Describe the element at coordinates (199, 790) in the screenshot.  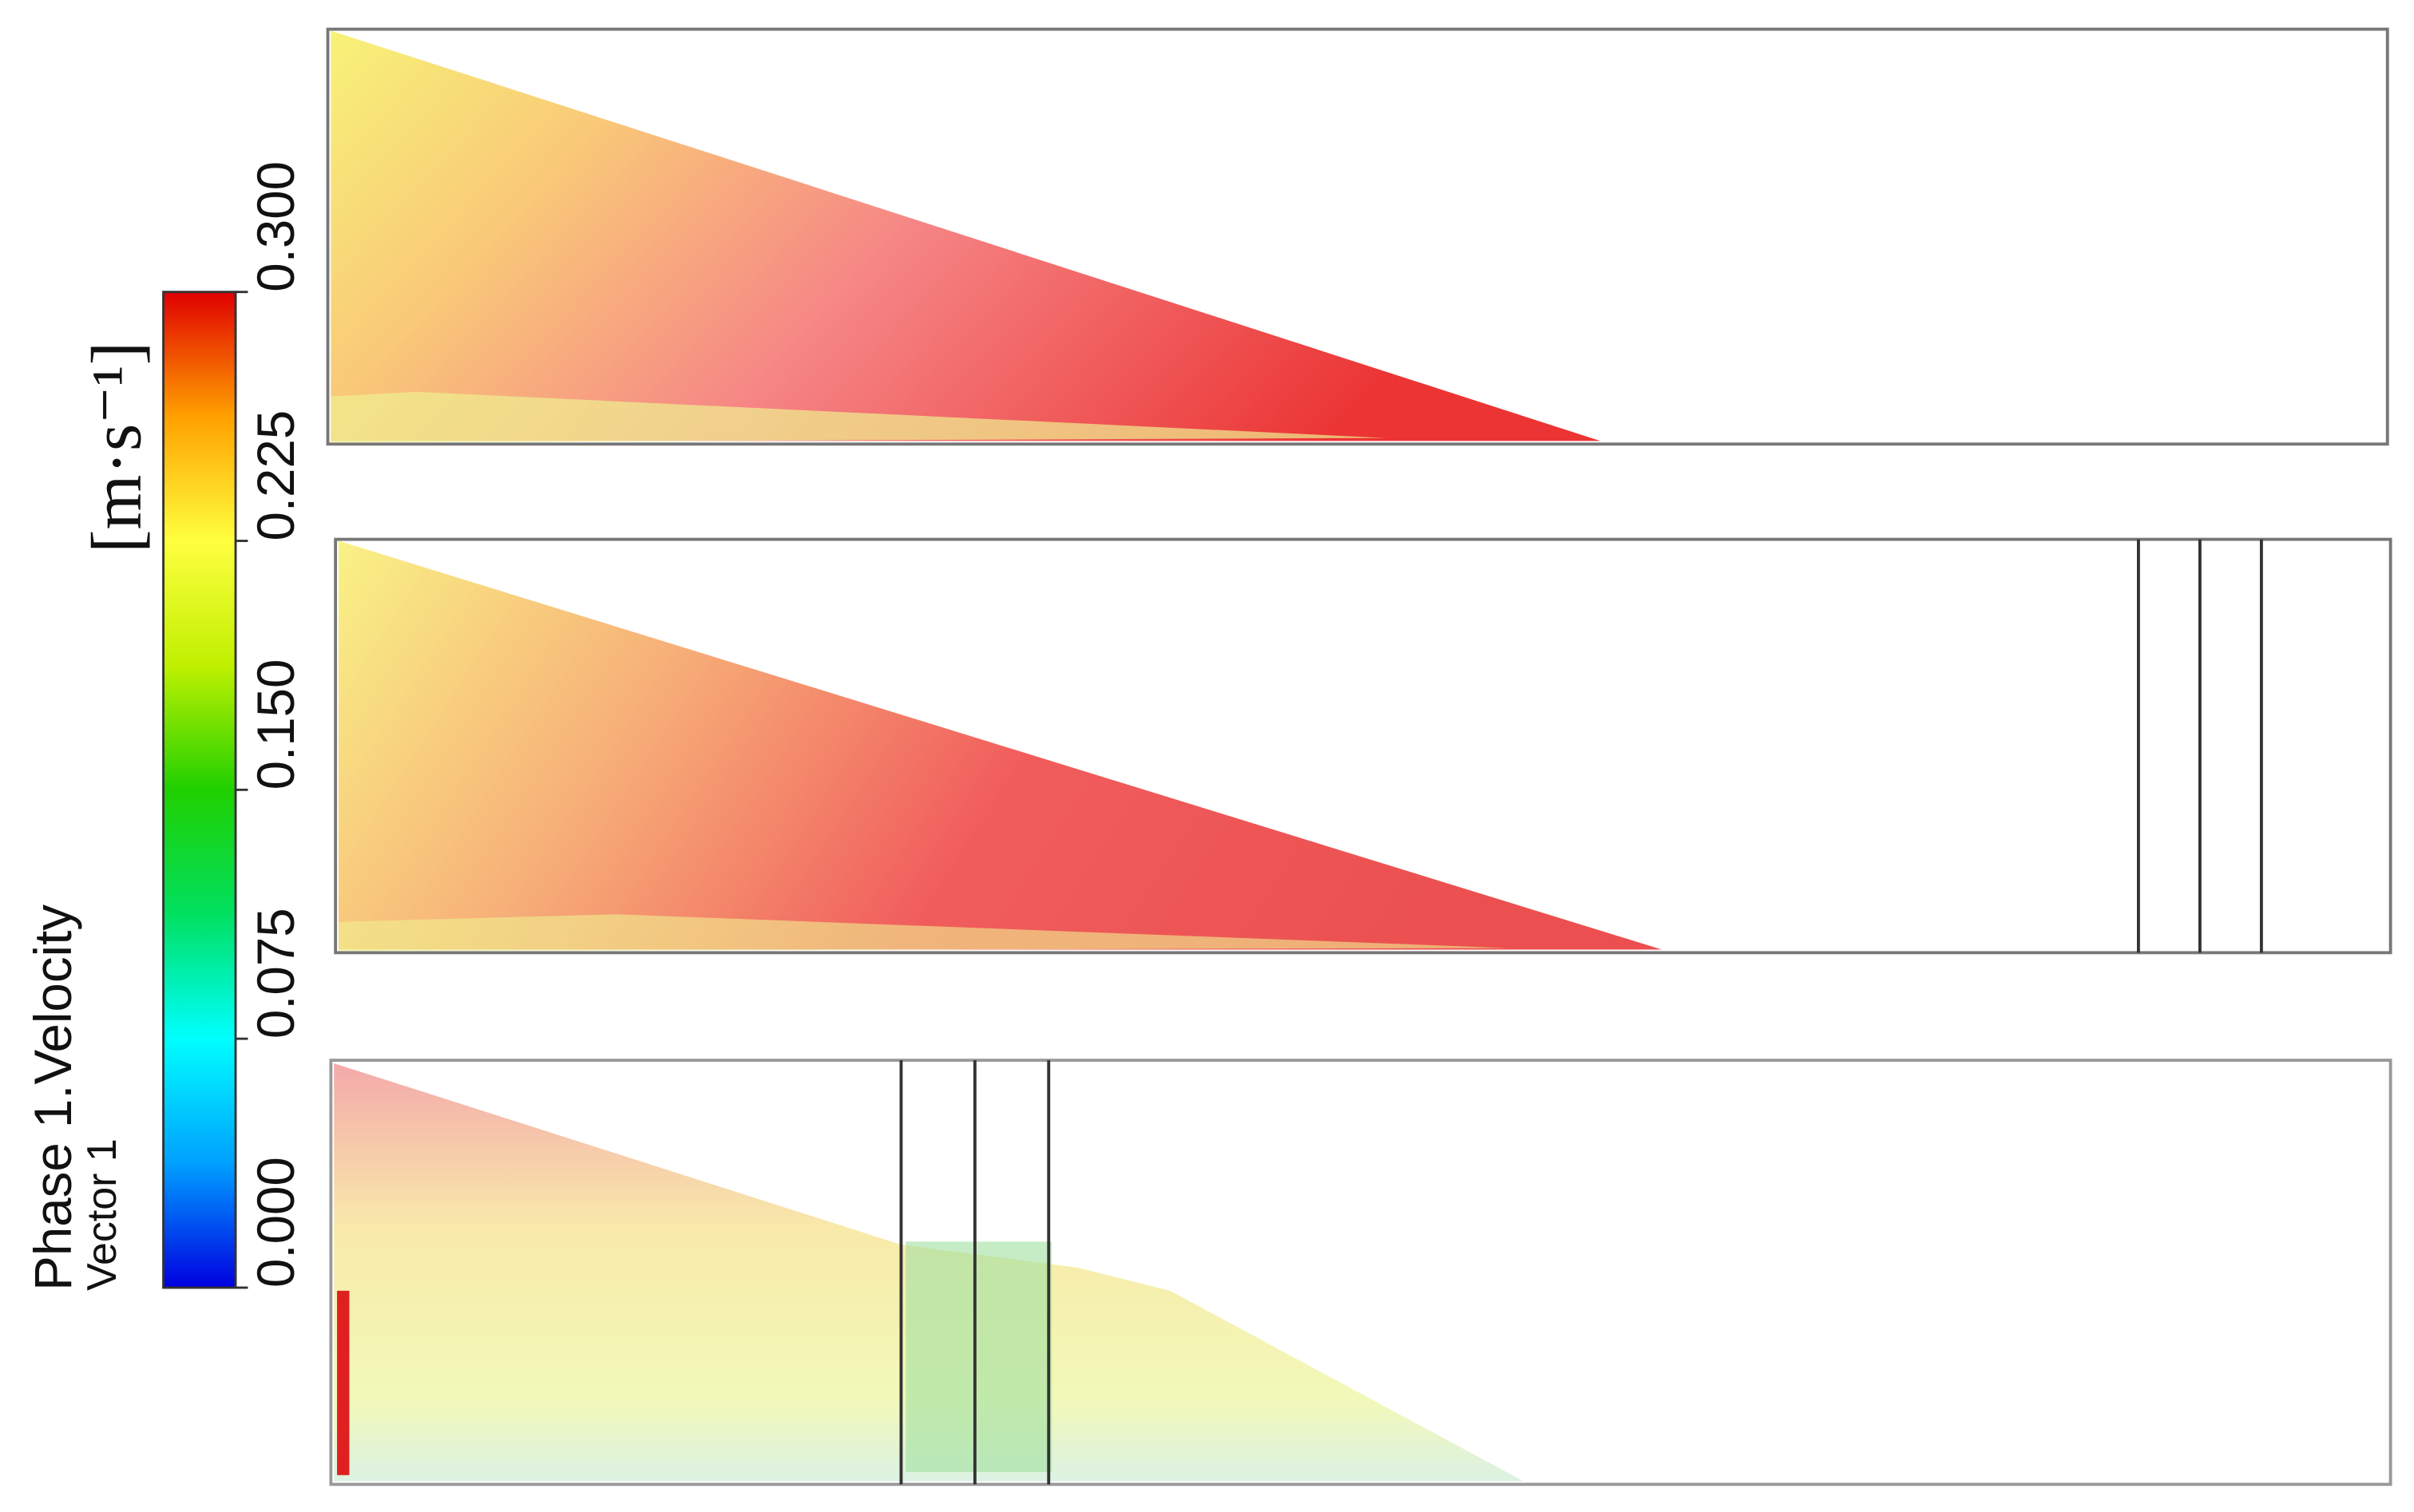
I see `colorbar` at that location.